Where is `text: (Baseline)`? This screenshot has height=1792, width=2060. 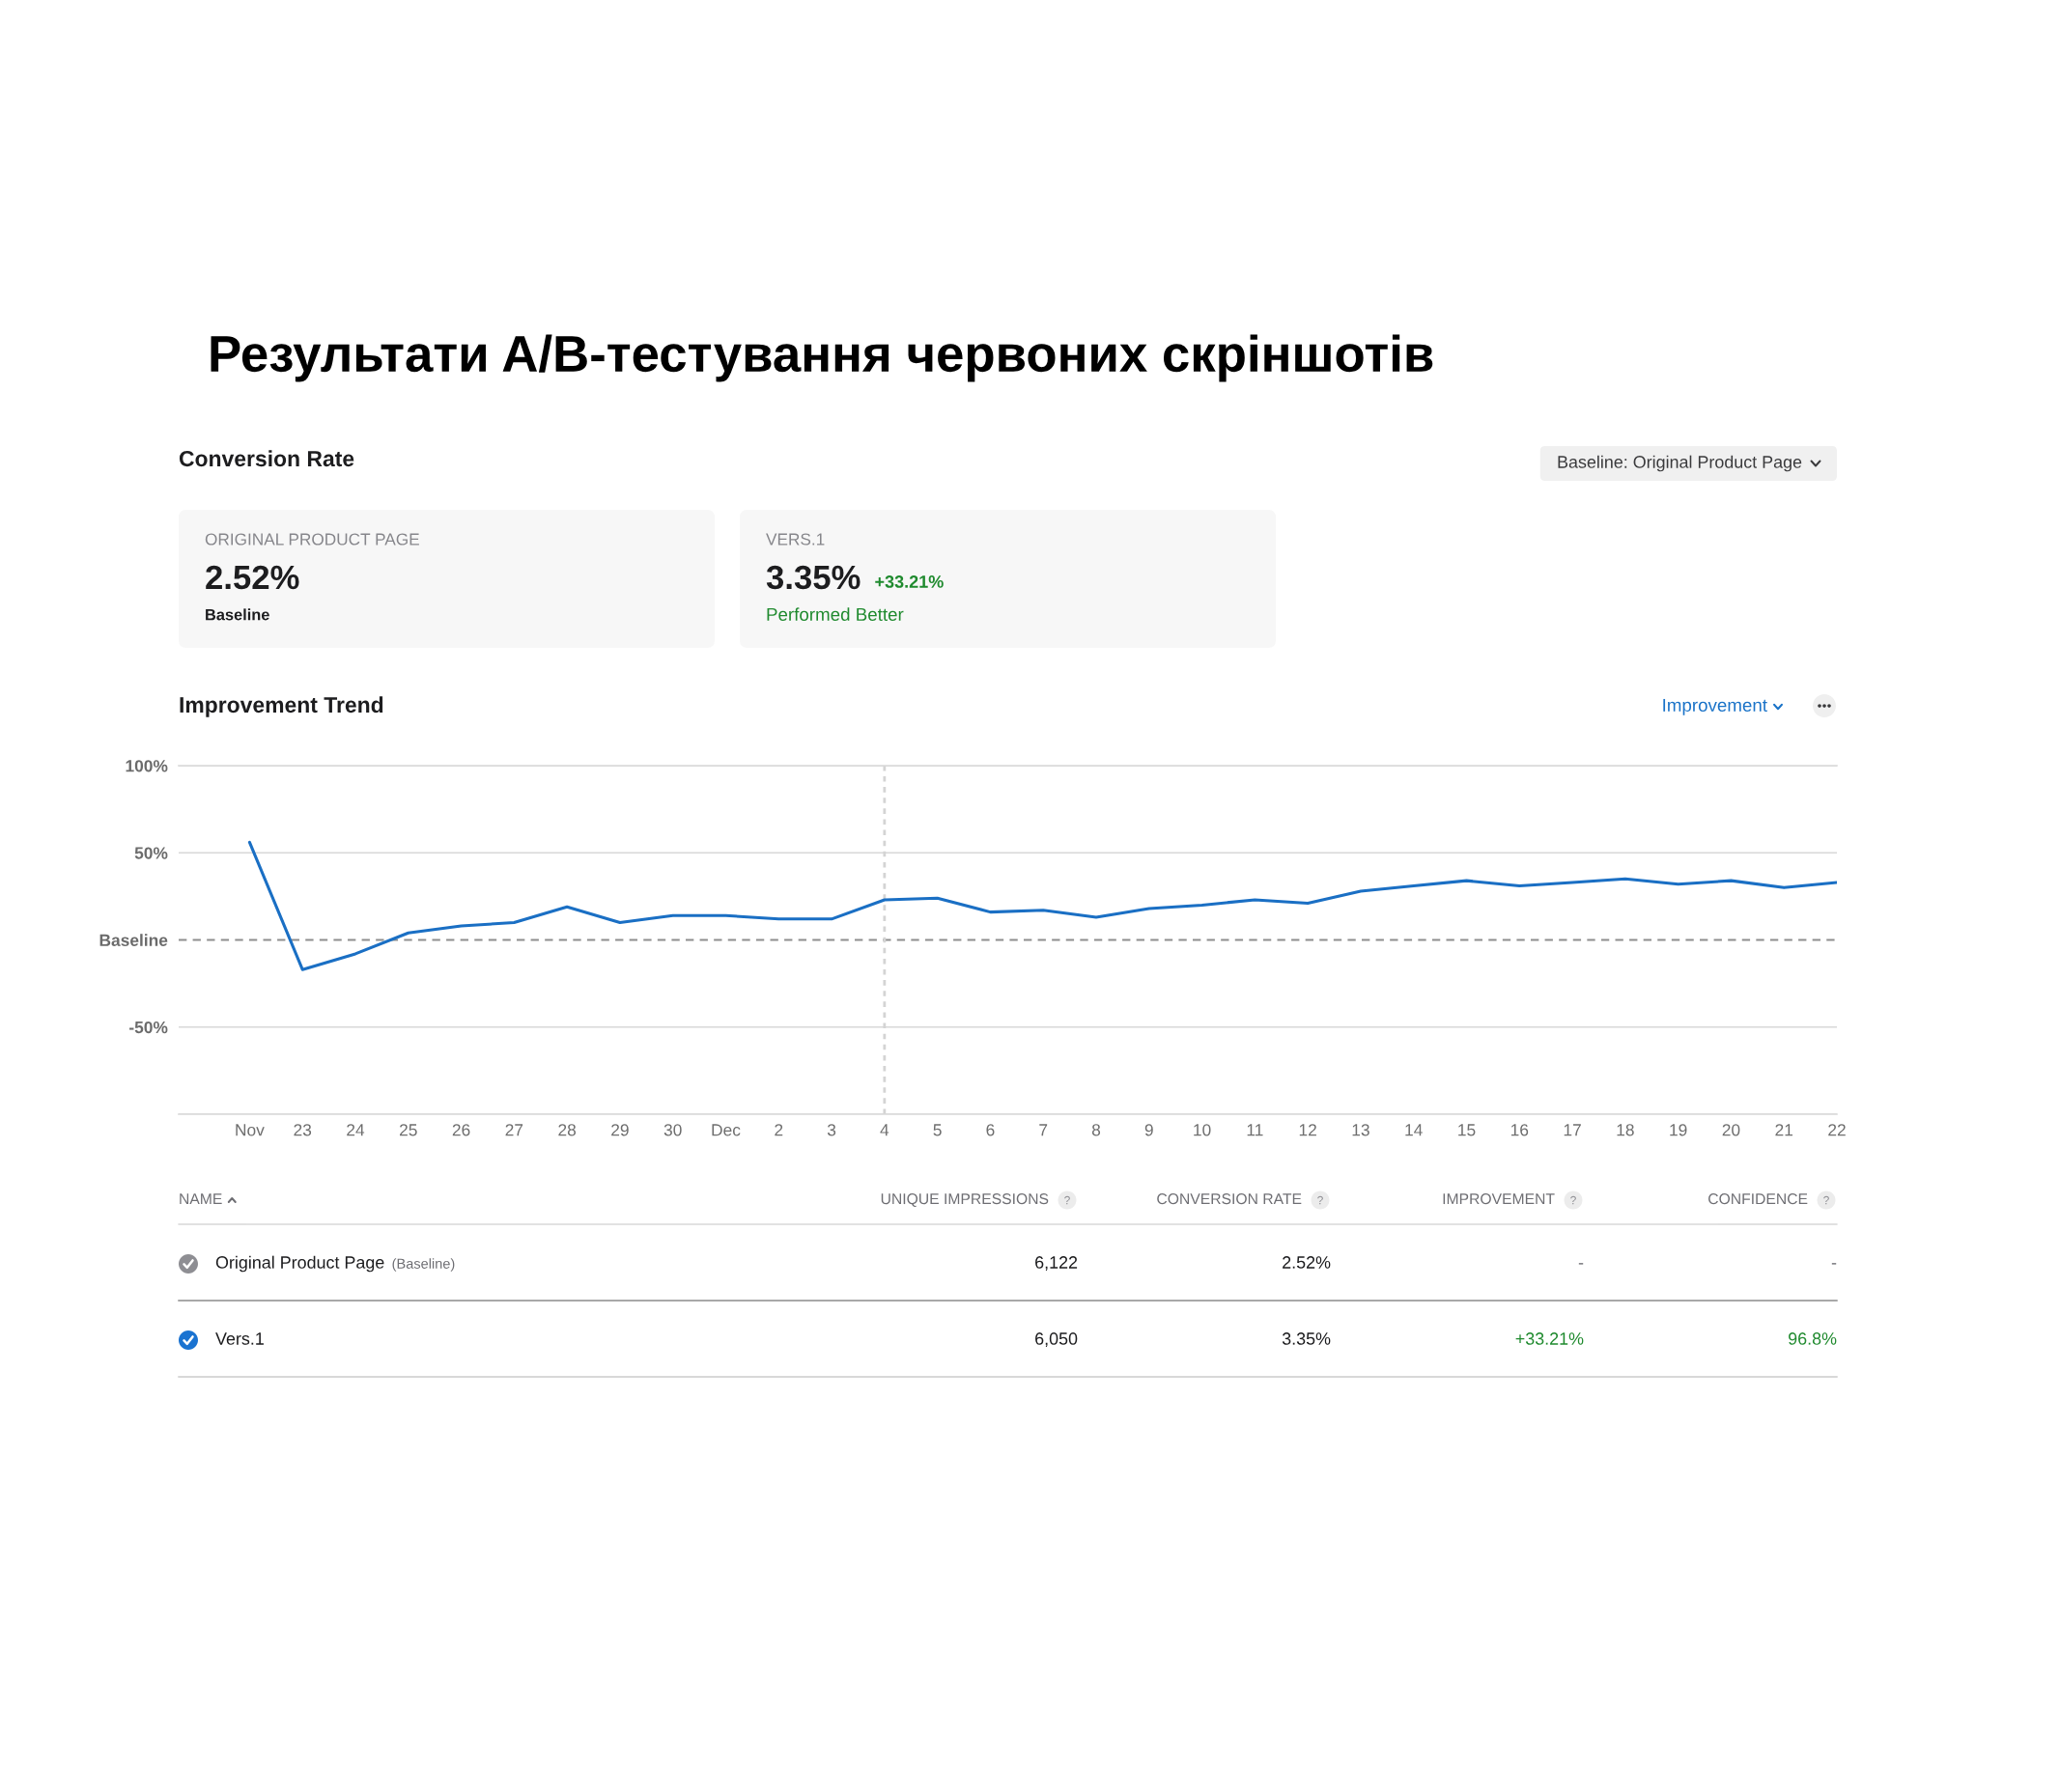 text: (Baseline) is located at coordinates (423, 1265).